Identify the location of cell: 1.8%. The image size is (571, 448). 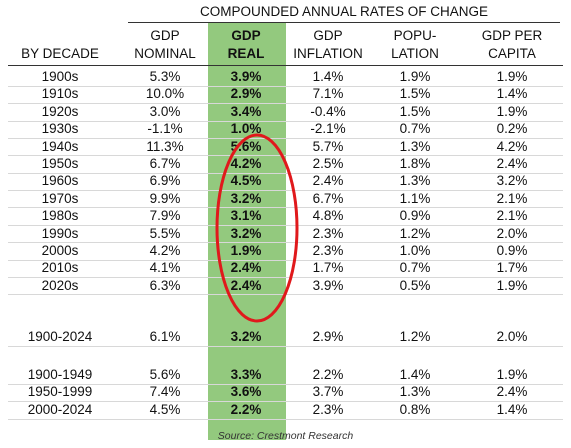
(415, 163).